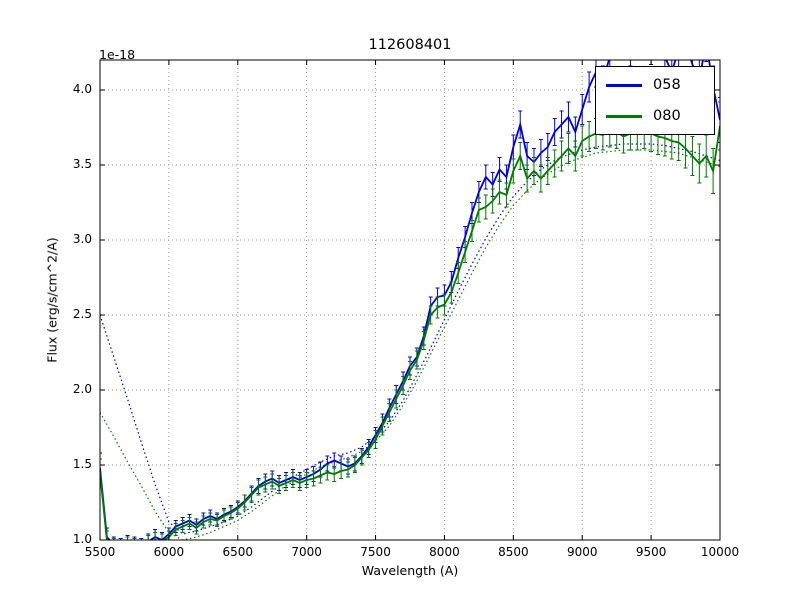 The width and height of the screenshot is (800, 600). What do you see at coordinates (410, 570) in the screenshot?
I see `x-axis-label: Wavelength (A)` at bounding box center [410, 570].